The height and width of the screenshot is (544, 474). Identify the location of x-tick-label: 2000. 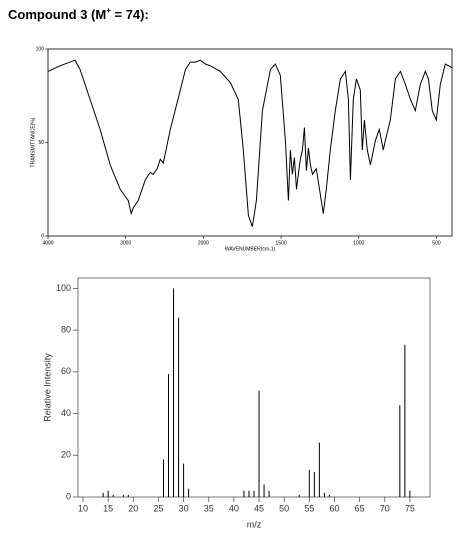
(203, 243).